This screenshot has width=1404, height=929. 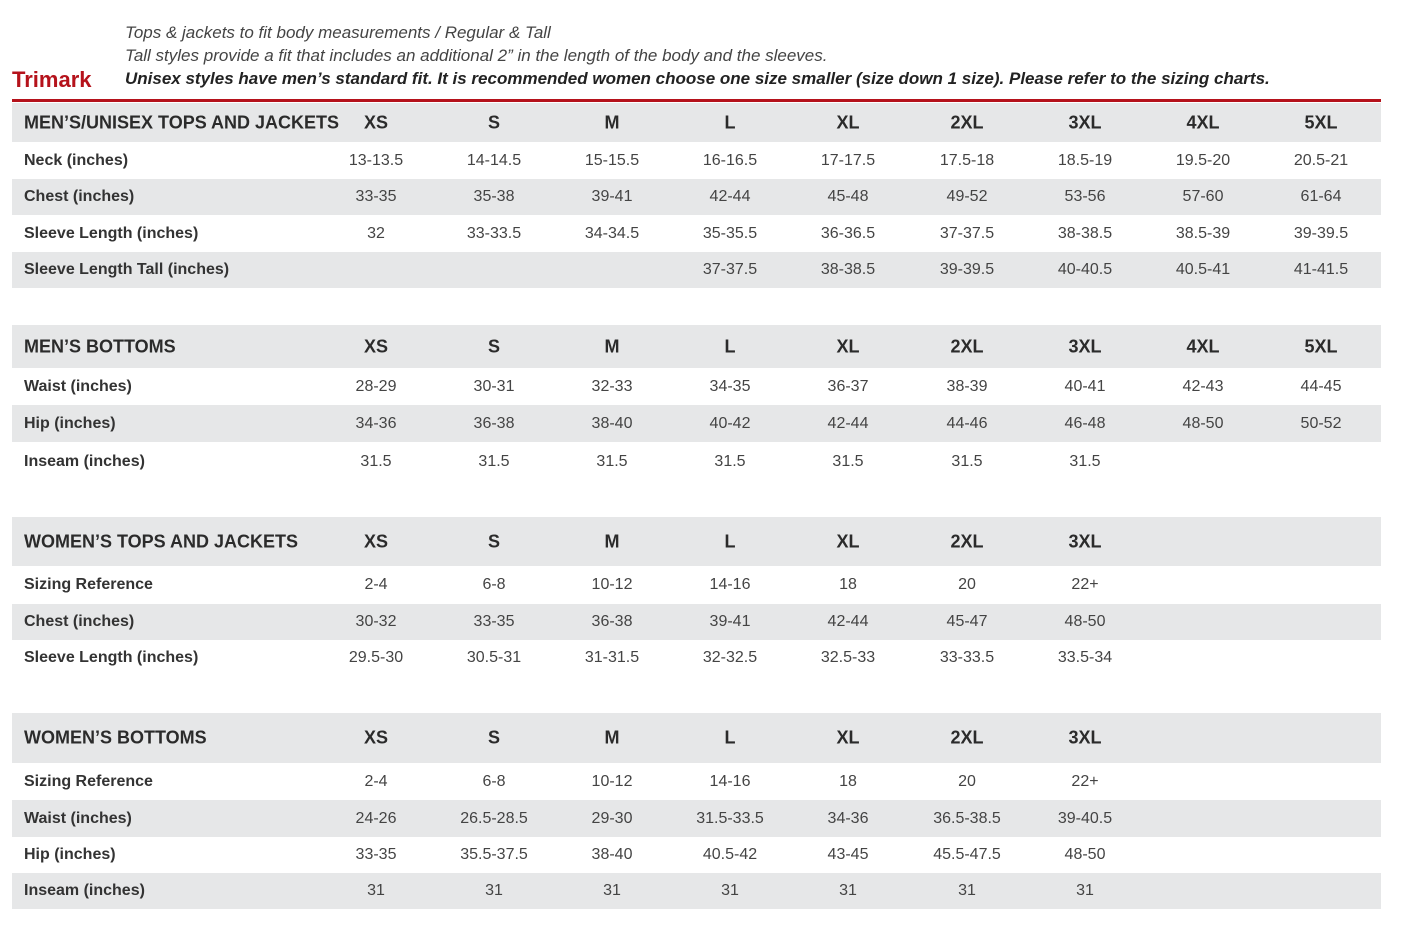 I want to click on cell-value: 35-35.5, so click(x=730, y=234).